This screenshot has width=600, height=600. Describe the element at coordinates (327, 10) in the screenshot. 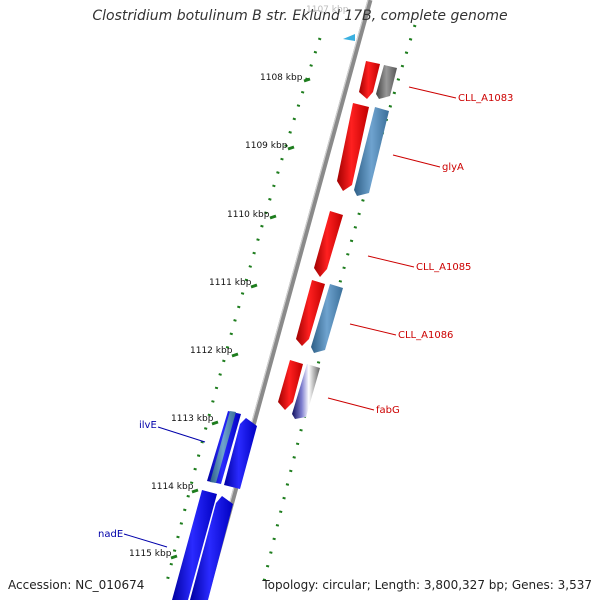

I see `tick-label: 1107 kbp` at that location.